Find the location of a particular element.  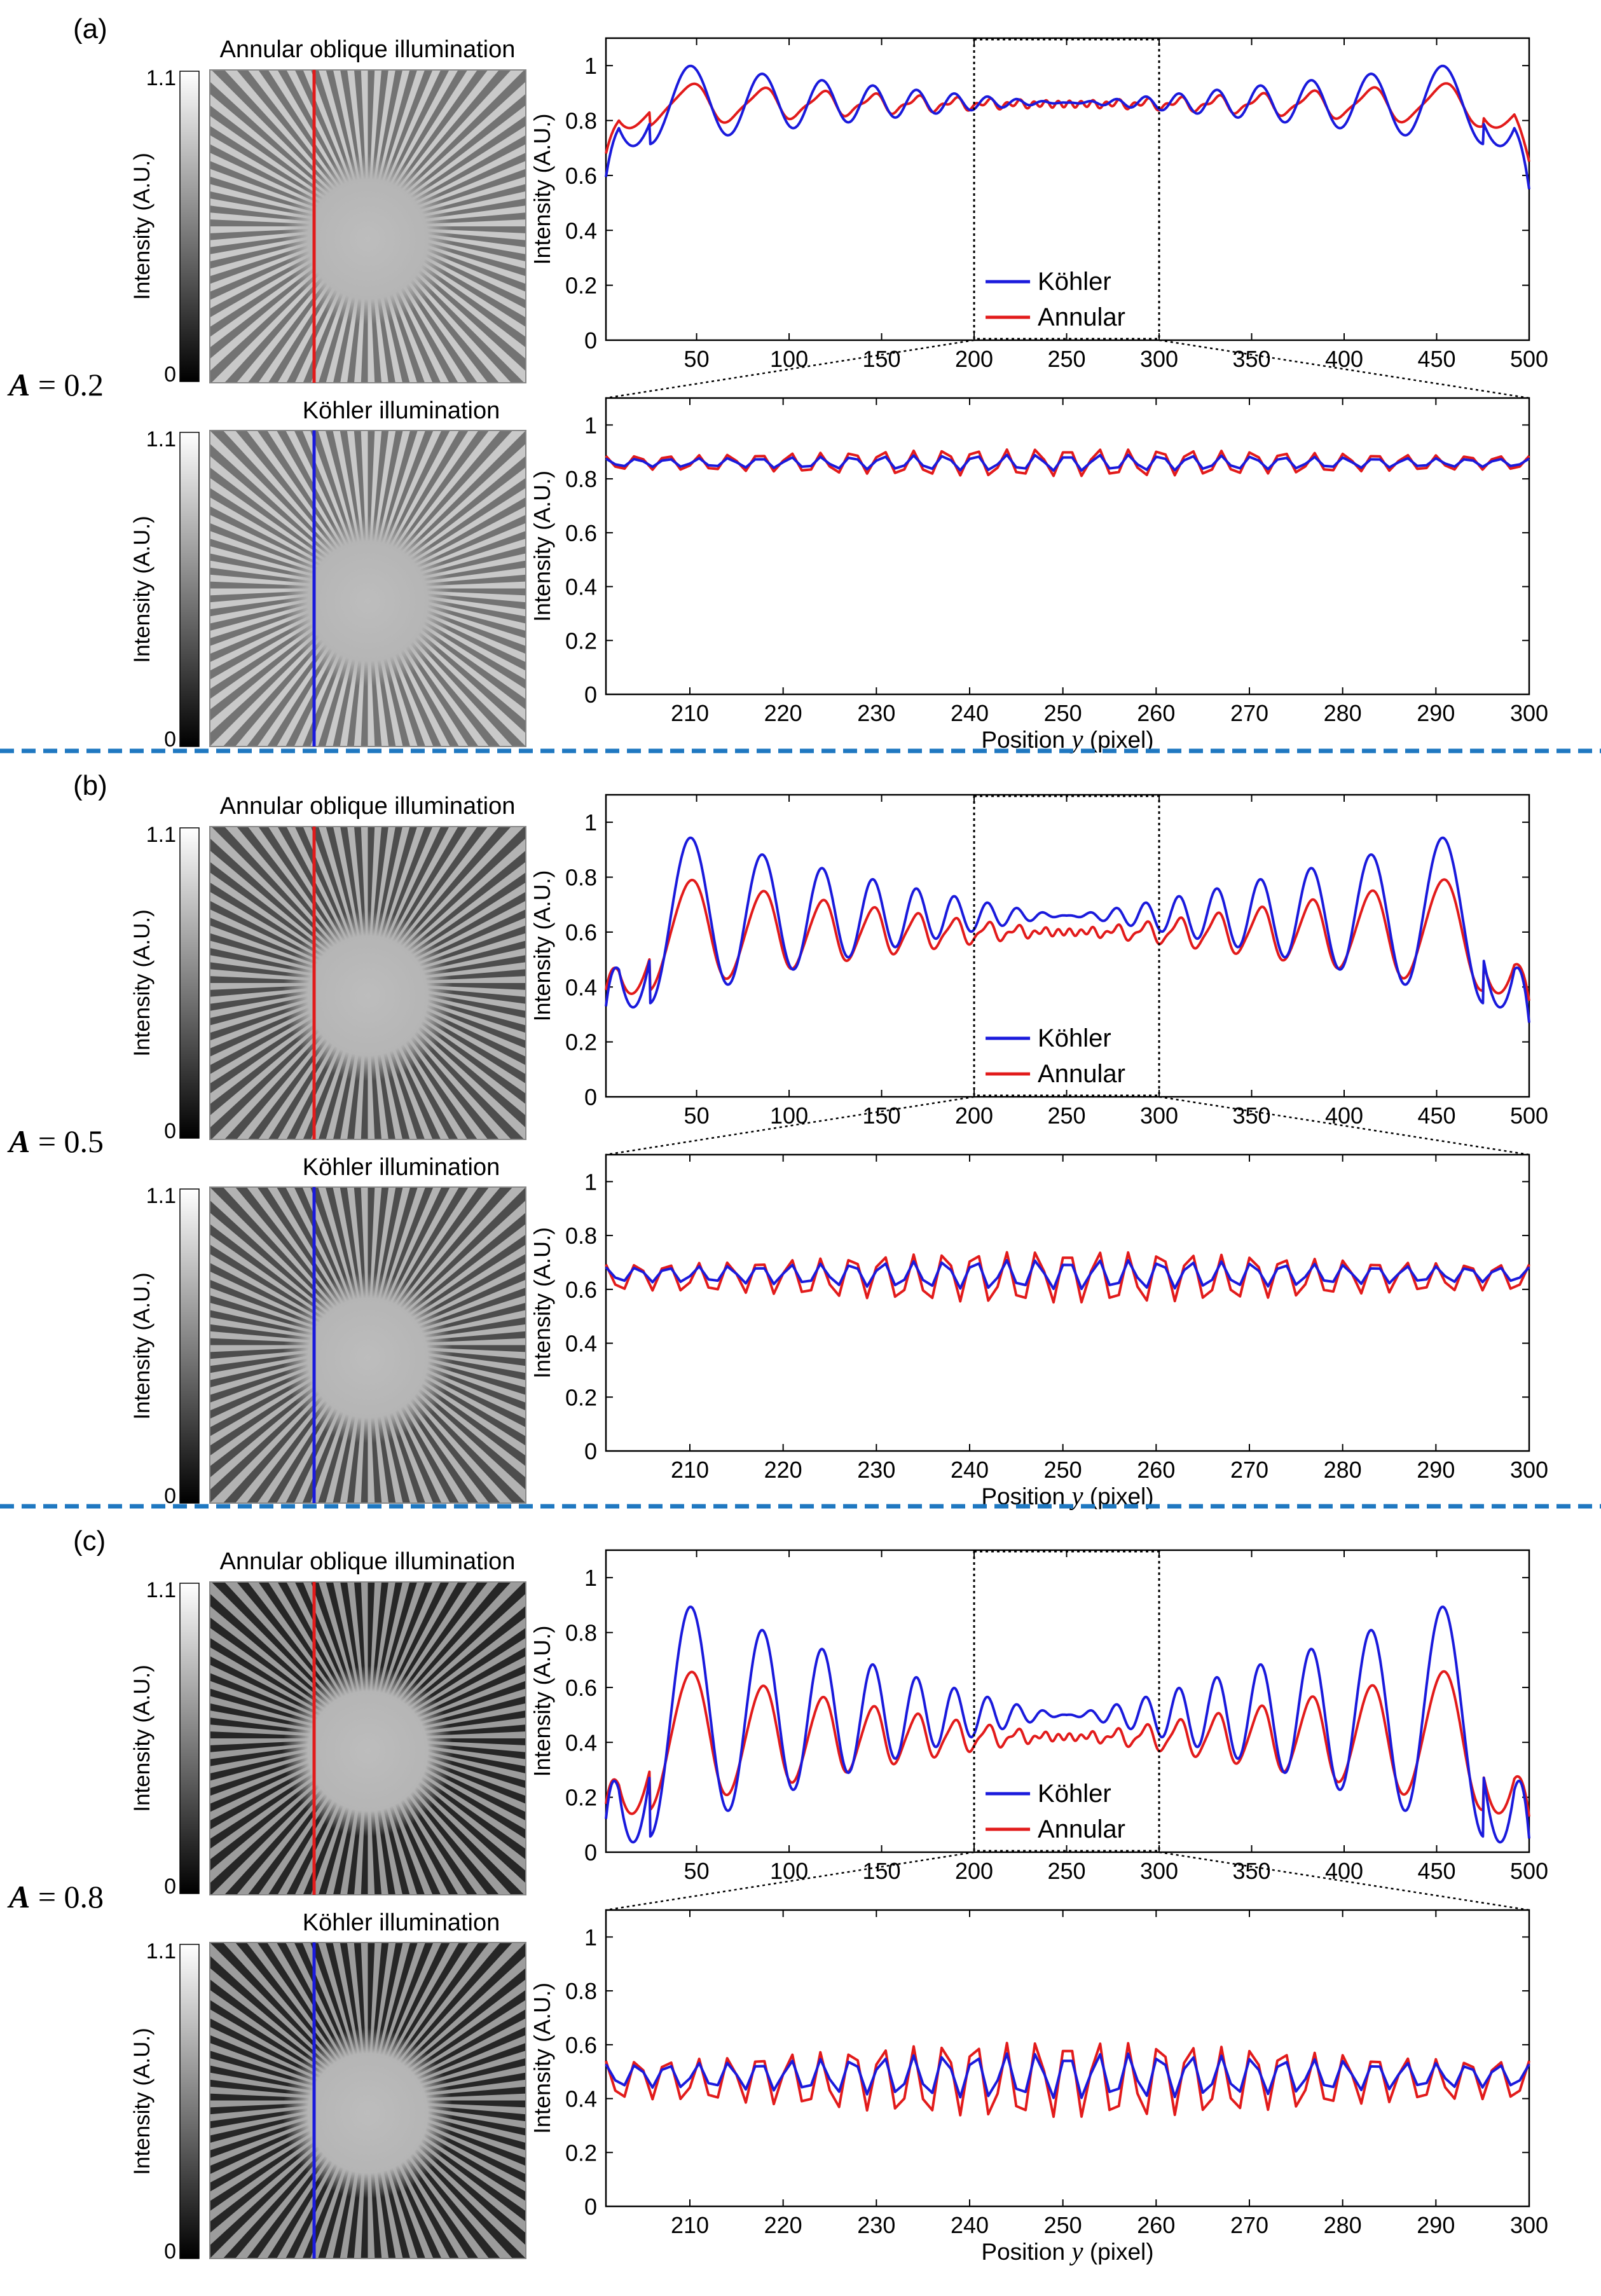

x-tick-label: 240 is located at coordinates (970, 2225).